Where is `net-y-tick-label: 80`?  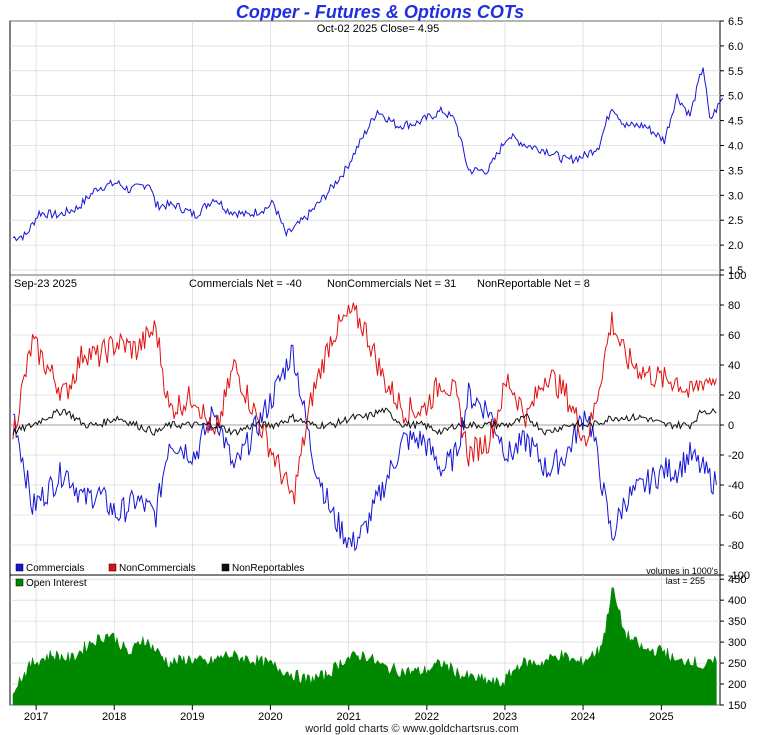 net-y-tick-label: 80 is located at coordinates (734, 306).